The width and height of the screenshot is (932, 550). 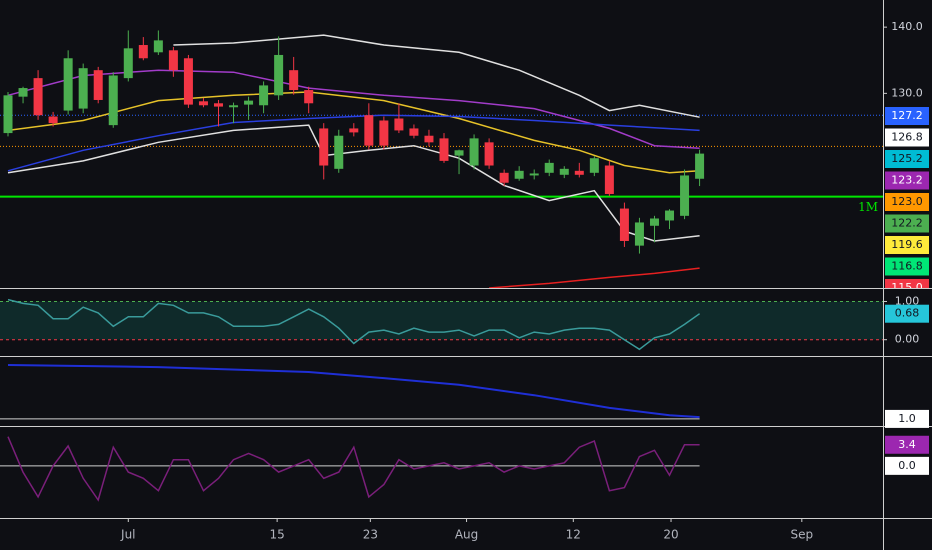 What do you see at coordinates (670, 535) in the screenshot?
I see `x-tick-label: 20` at bounding box center [670, 535].